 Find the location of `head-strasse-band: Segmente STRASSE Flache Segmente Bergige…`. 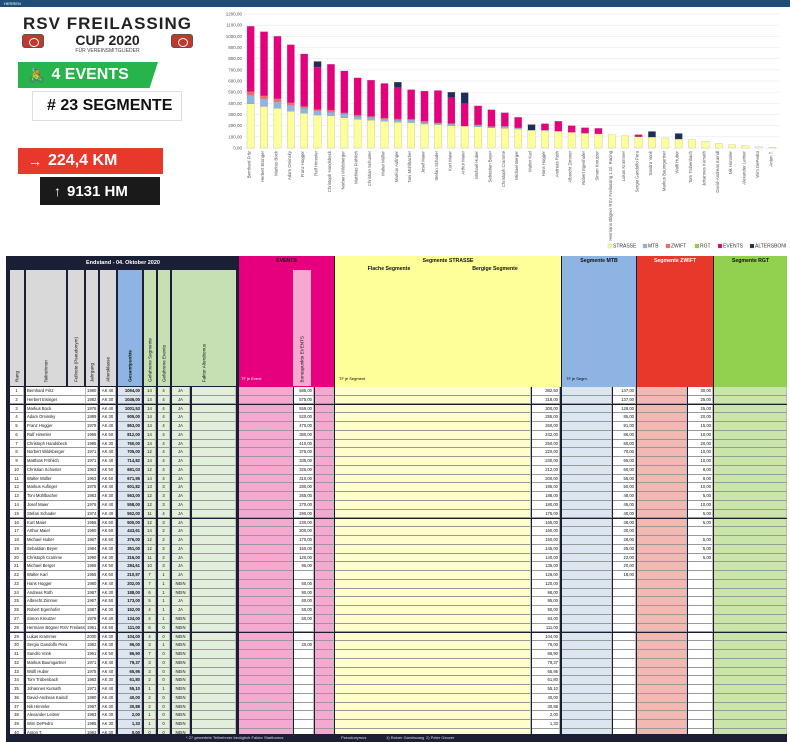

head-strasse-band: Segmente STRASSE Flache Segmente Bergige… is located at coordinates (448, 321).